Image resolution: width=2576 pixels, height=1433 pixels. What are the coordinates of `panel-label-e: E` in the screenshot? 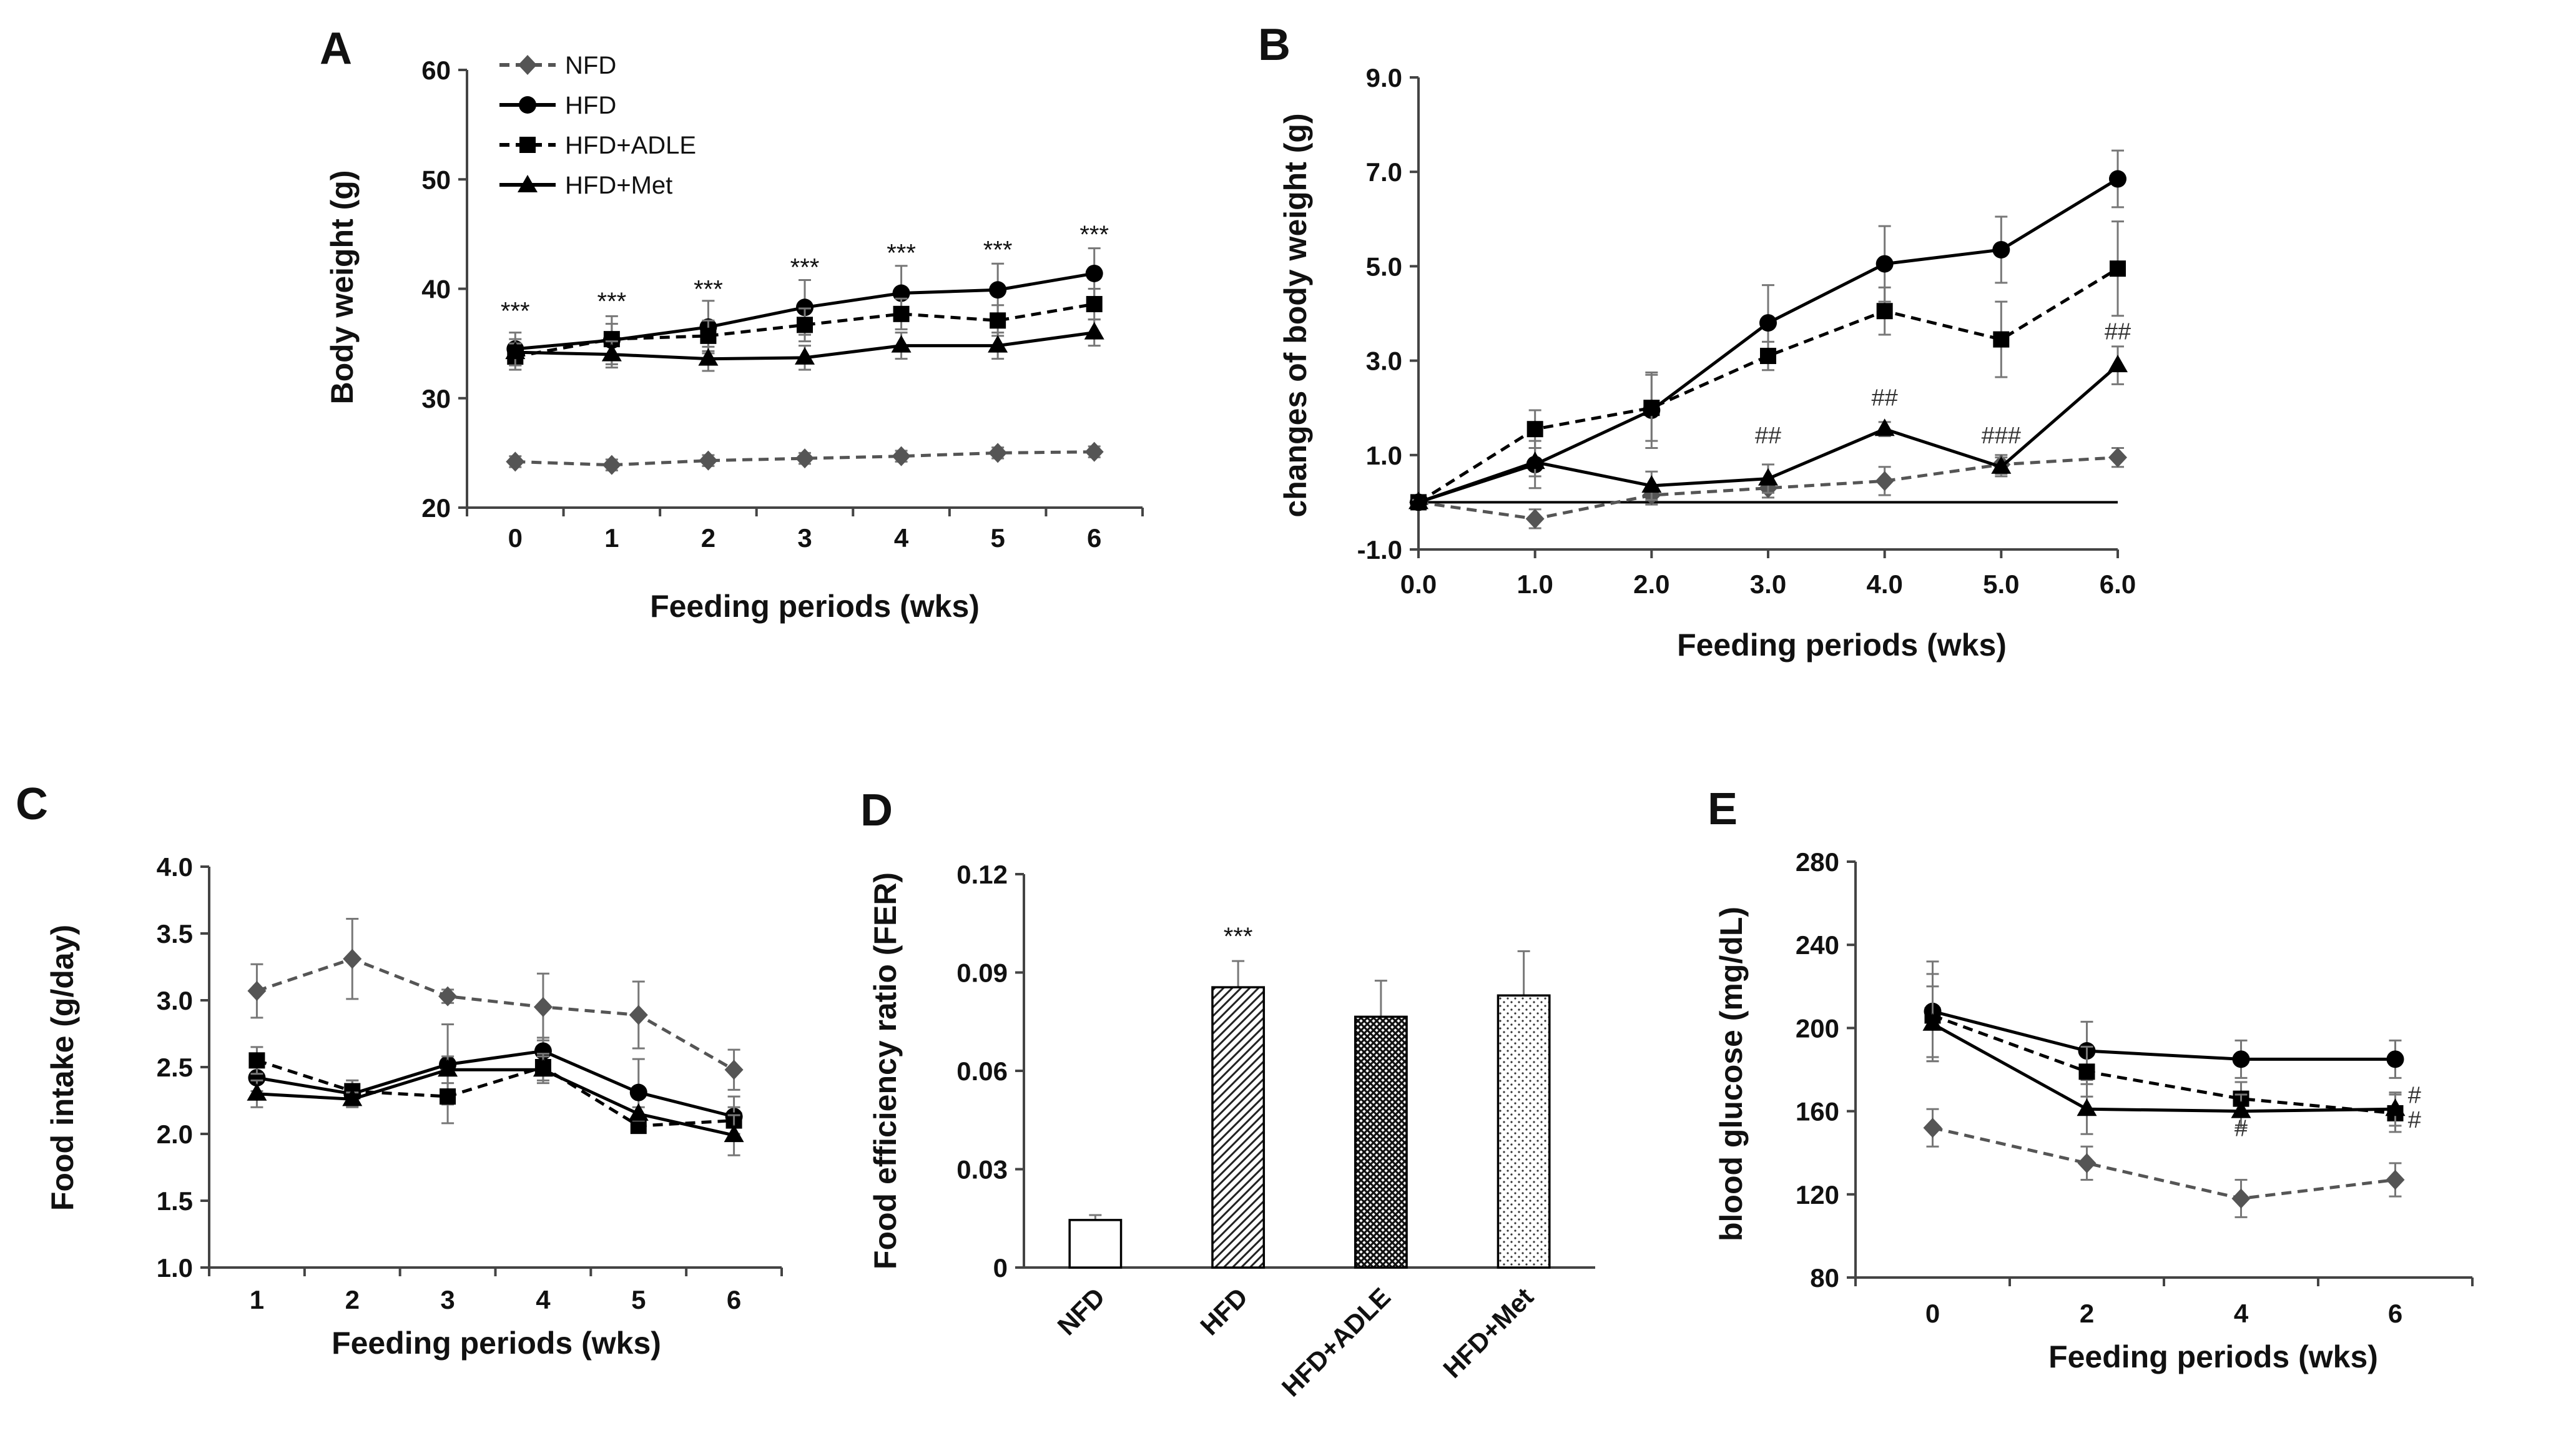 It's located at (1723, 809).